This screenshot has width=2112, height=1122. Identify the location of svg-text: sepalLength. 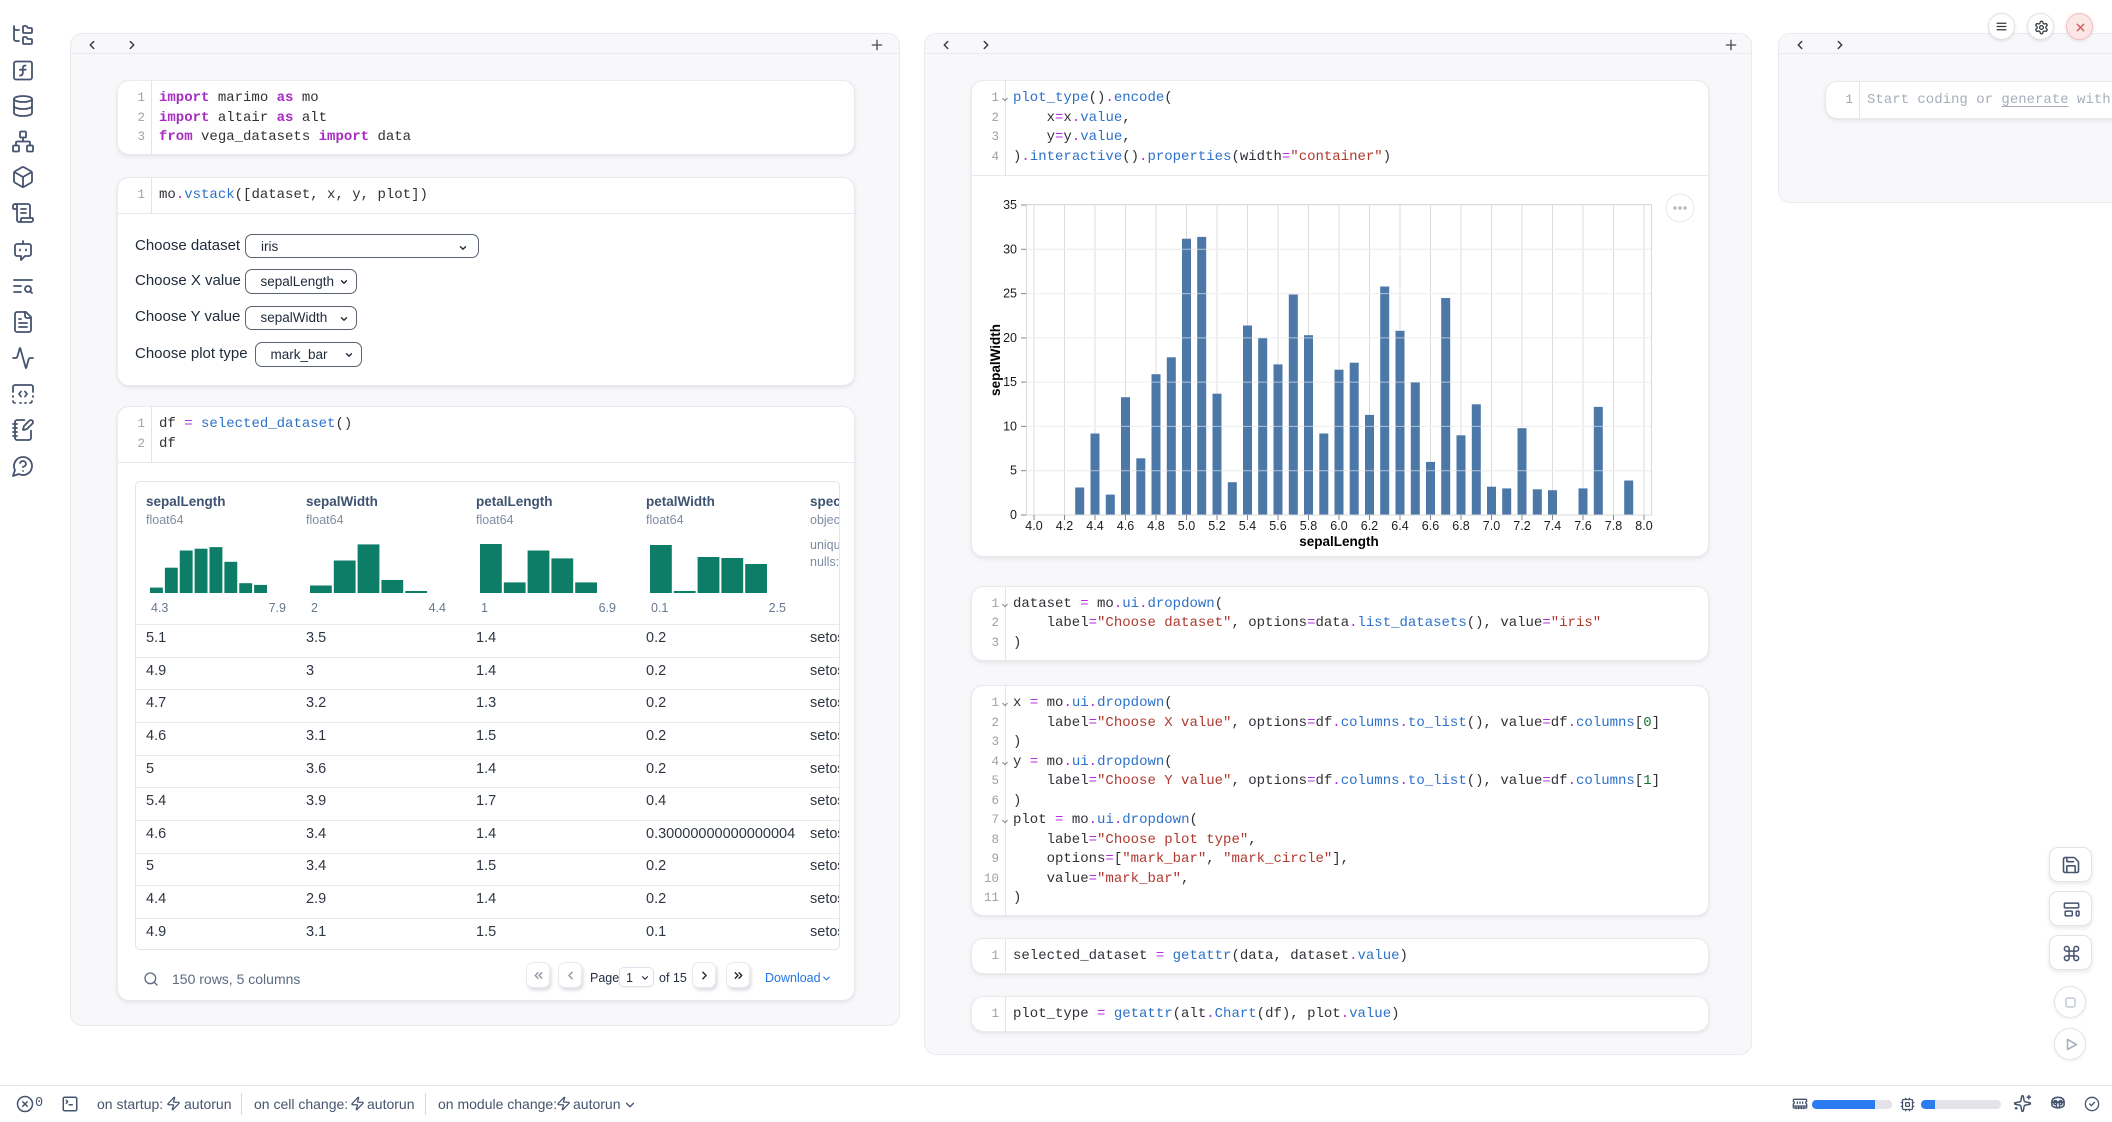
(1339, 541).